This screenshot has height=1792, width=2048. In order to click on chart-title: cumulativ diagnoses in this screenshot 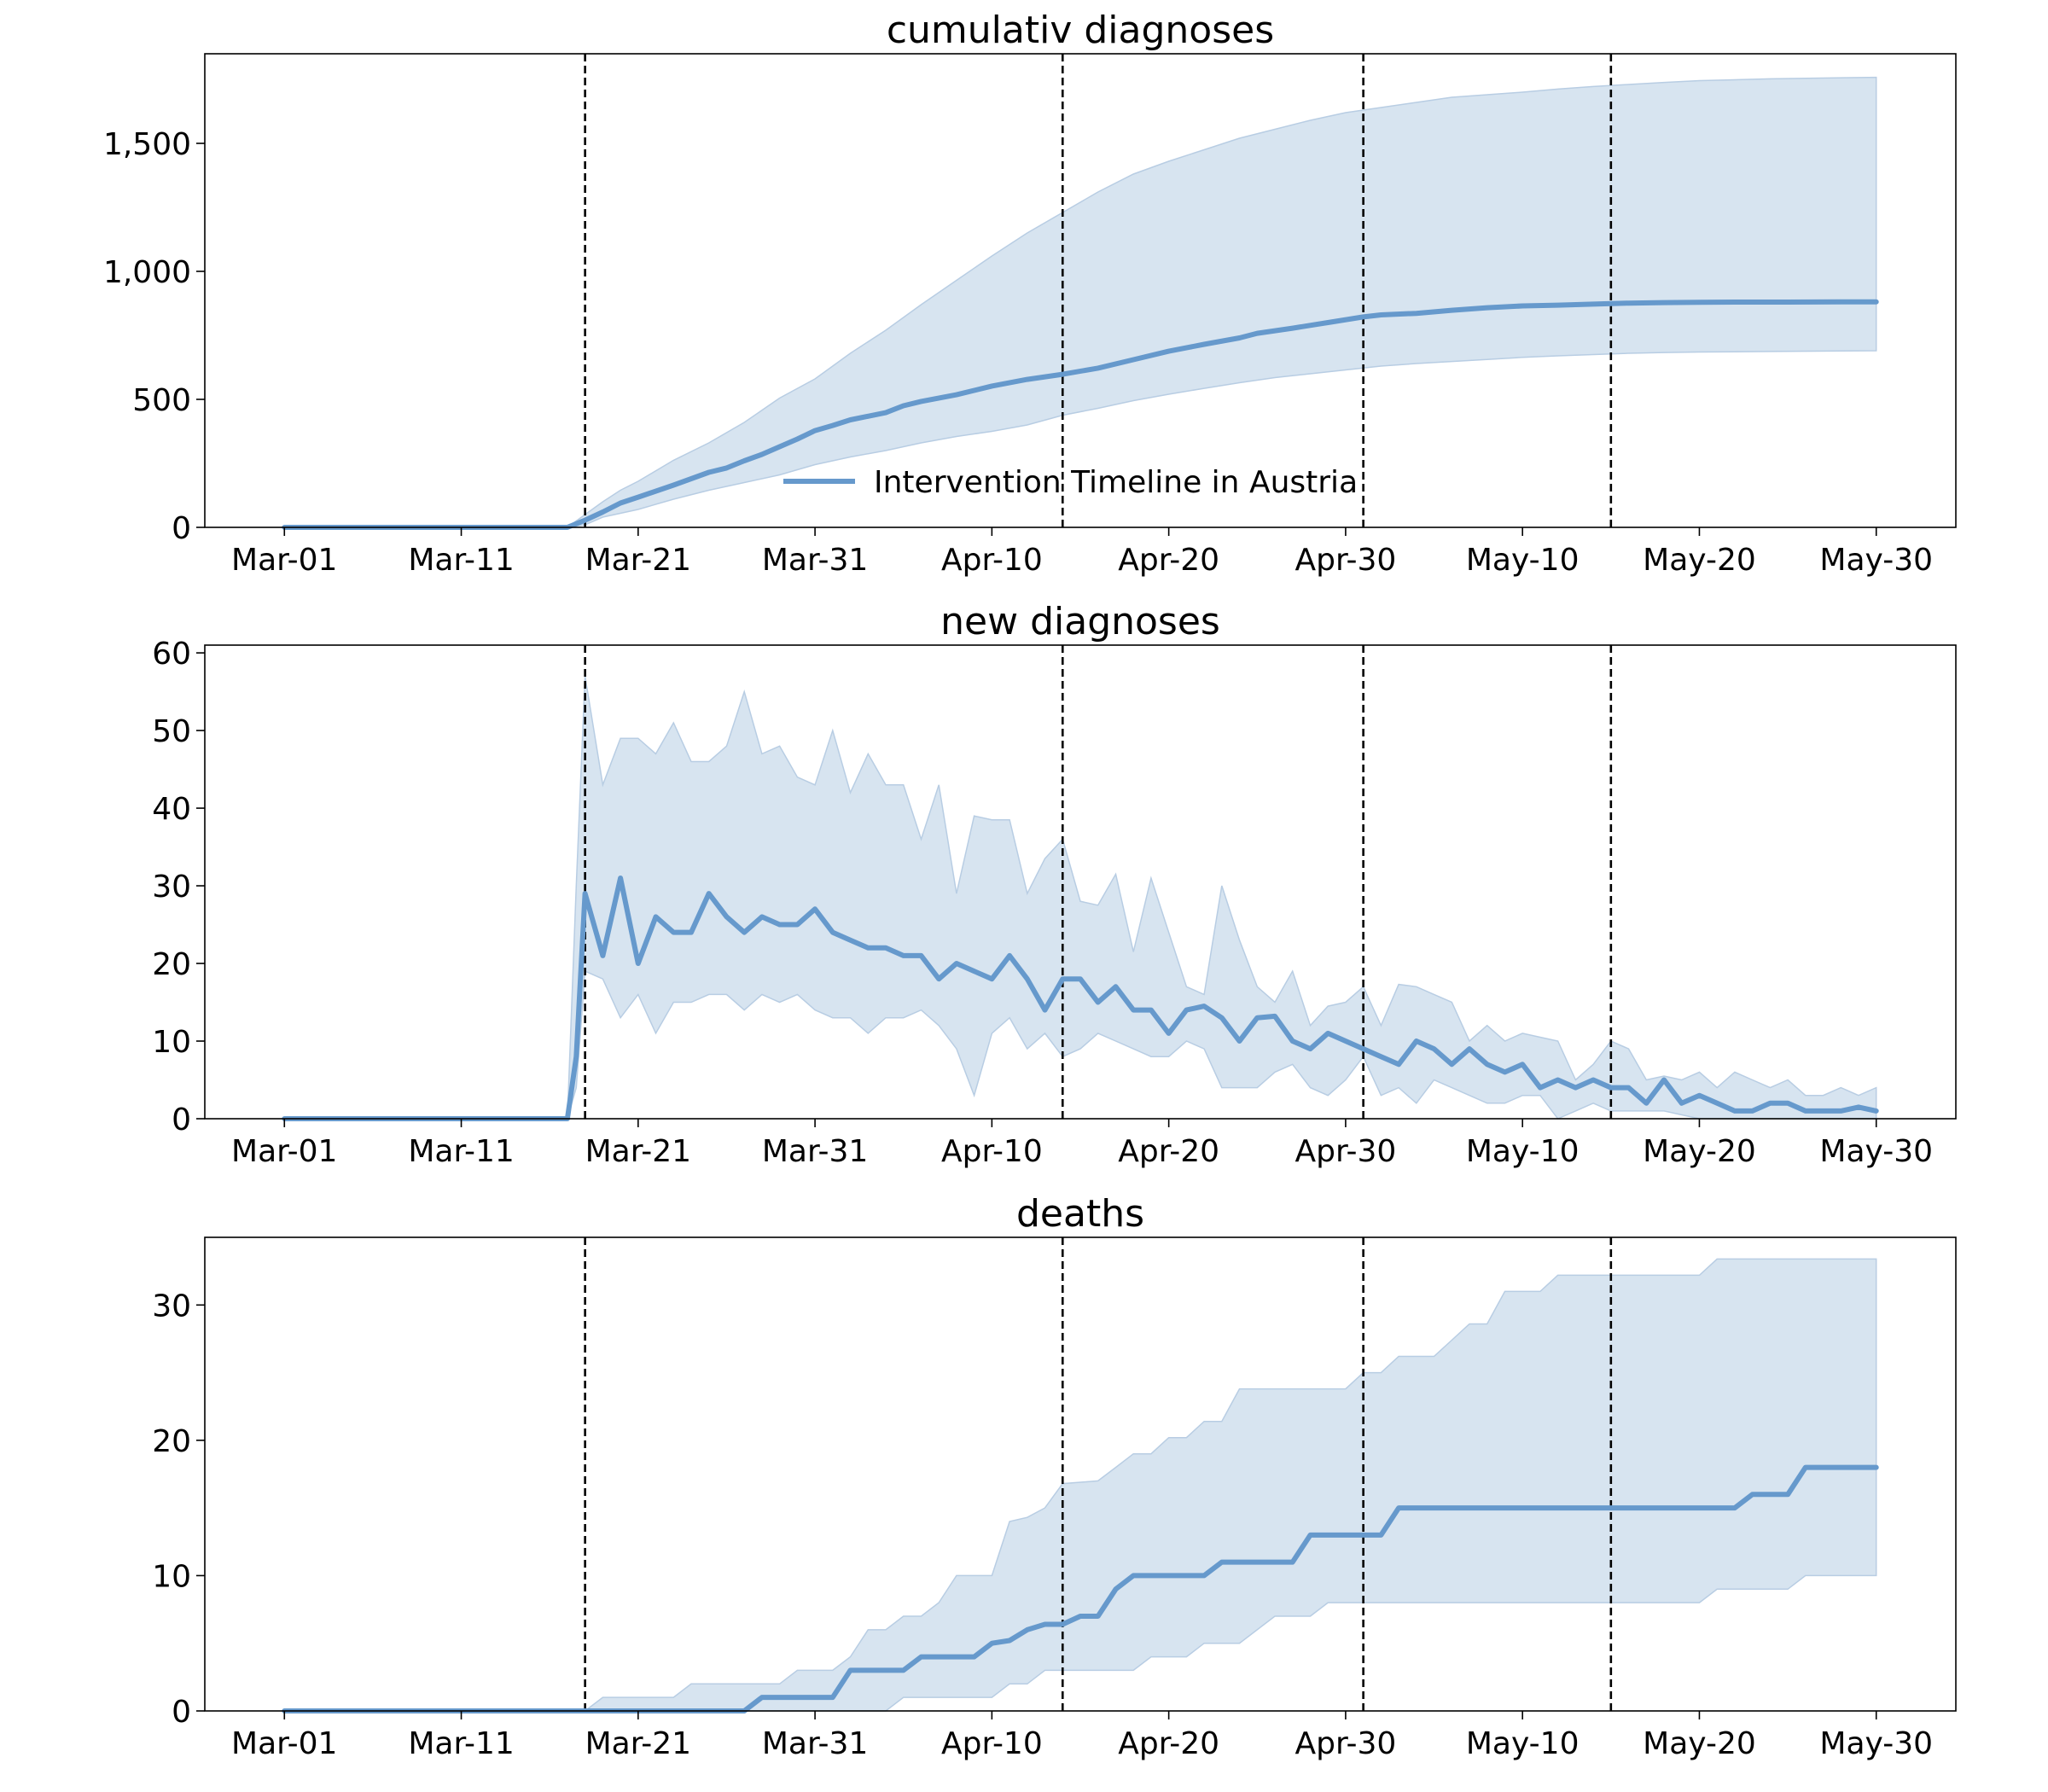, I will do `click(1080, 31)`.